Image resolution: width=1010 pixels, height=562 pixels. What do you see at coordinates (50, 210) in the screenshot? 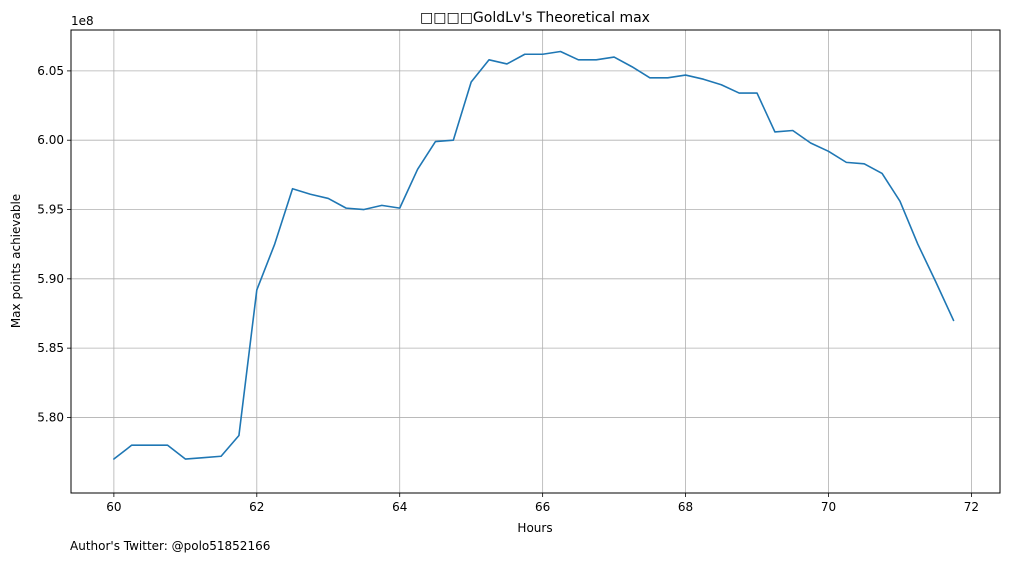
I see `y-tick-label: 5.95` at bounding box center [50, 210].